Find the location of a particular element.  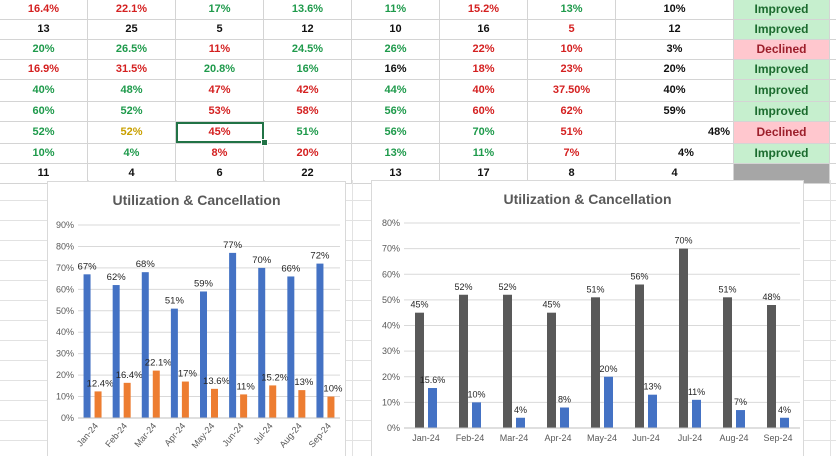

table-cell: 18% is located at coordinates (484, 69).